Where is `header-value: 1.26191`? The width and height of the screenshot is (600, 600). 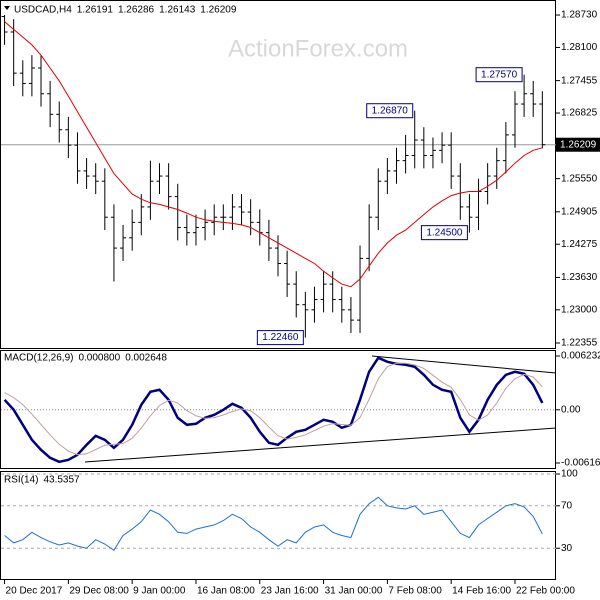
header-value: 1.26191 is located at coordinates (95, 10).